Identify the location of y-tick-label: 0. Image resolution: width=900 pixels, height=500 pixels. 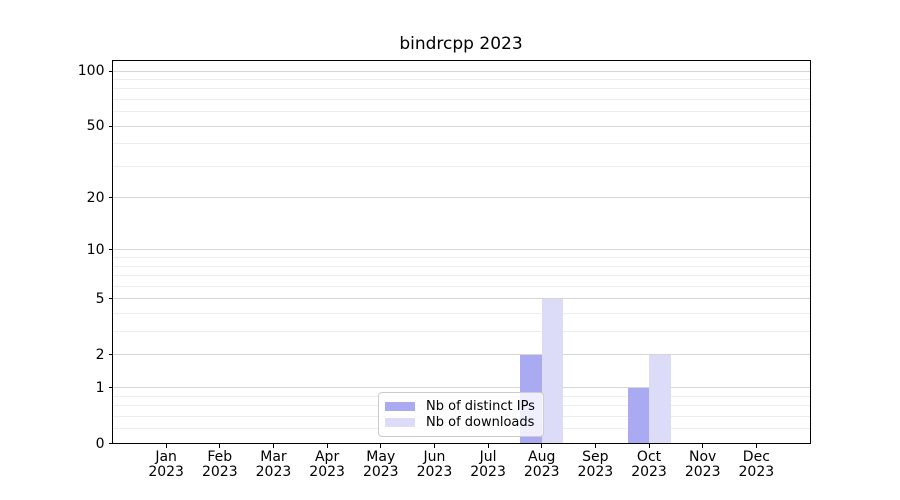
(100, 443).